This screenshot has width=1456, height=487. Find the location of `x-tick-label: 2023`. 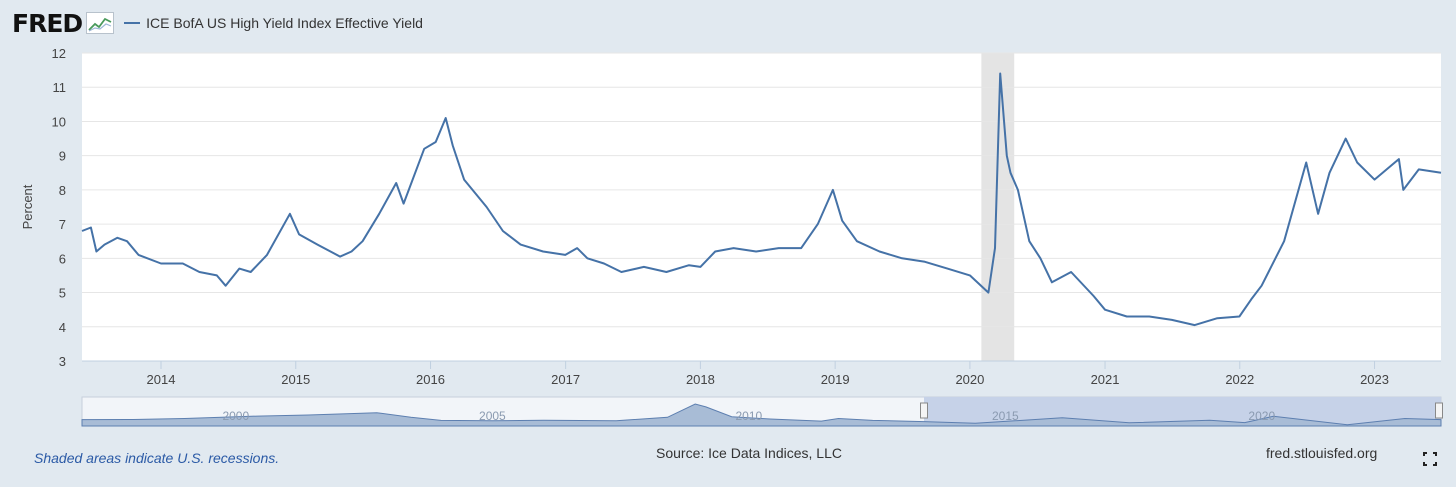

x-tick-label: 2023 is located at coordinates (1374, 379).